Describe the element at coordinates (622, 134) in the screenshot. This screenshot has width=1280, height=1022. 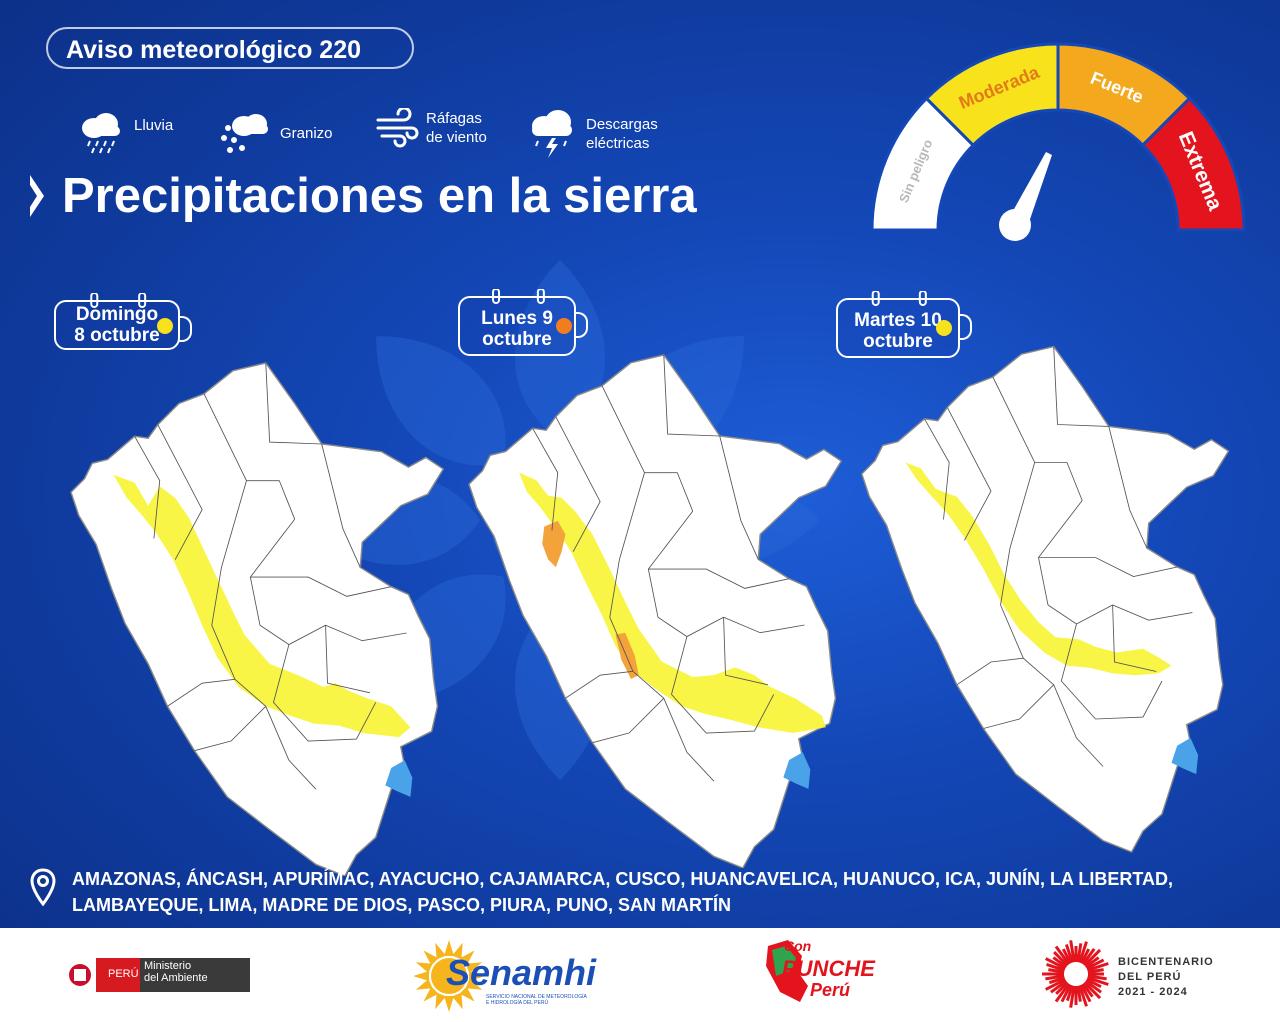
I see `legend-lightning-label: Descargas eléctricas` at that location.